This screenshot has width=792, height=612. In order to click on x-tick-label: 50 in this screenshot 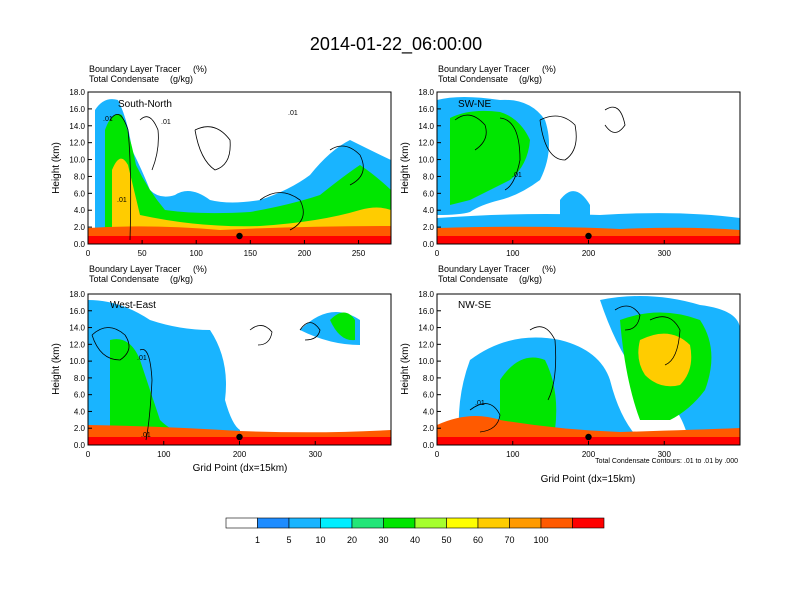, I will do `click(142, 253)`.